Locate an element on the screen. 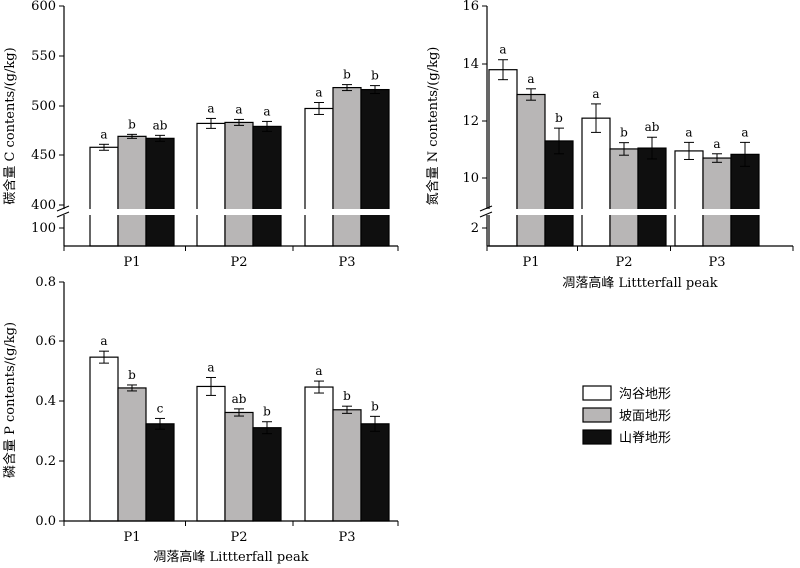 This screenshot has width=800, height=568. y-tick-label: 100 is located at coordinates (43, 228).